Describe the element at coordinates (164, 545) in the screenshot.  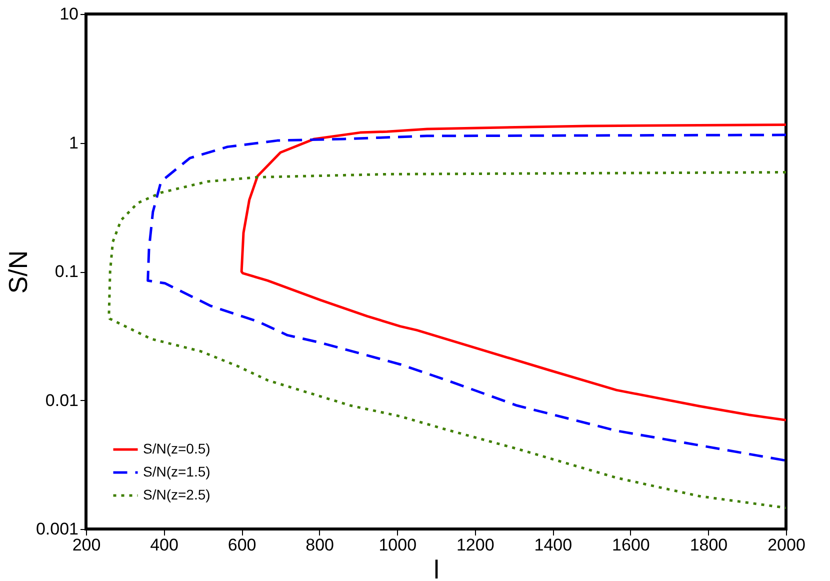
I see `x-tick-label: 400` at that location.